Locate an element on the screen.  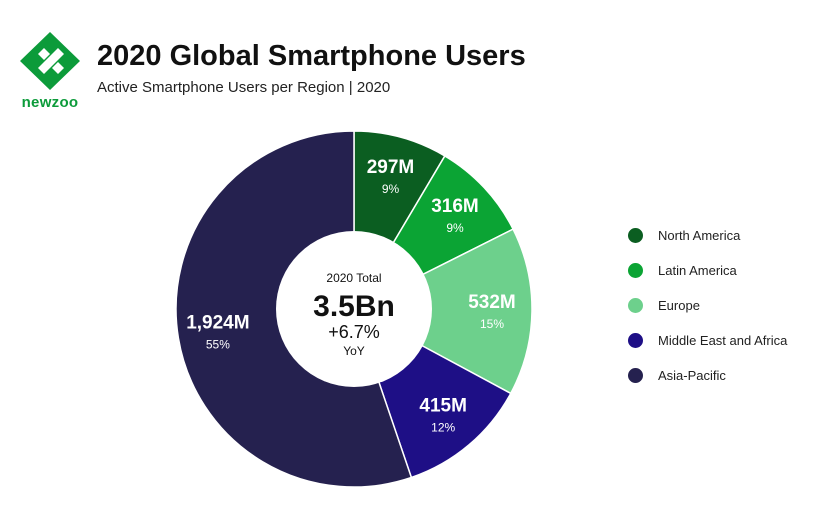
slice-value-label: 316M is located at coordinates (455, 206).